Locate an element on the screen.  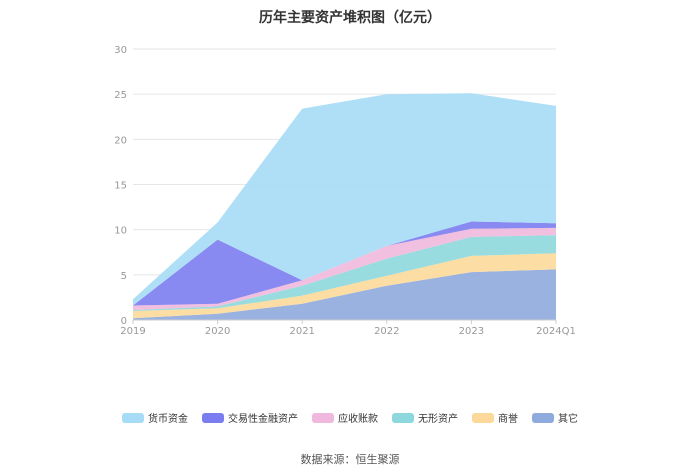
legend-item: 交易性金融资产 is located at coordinates (250, 417).